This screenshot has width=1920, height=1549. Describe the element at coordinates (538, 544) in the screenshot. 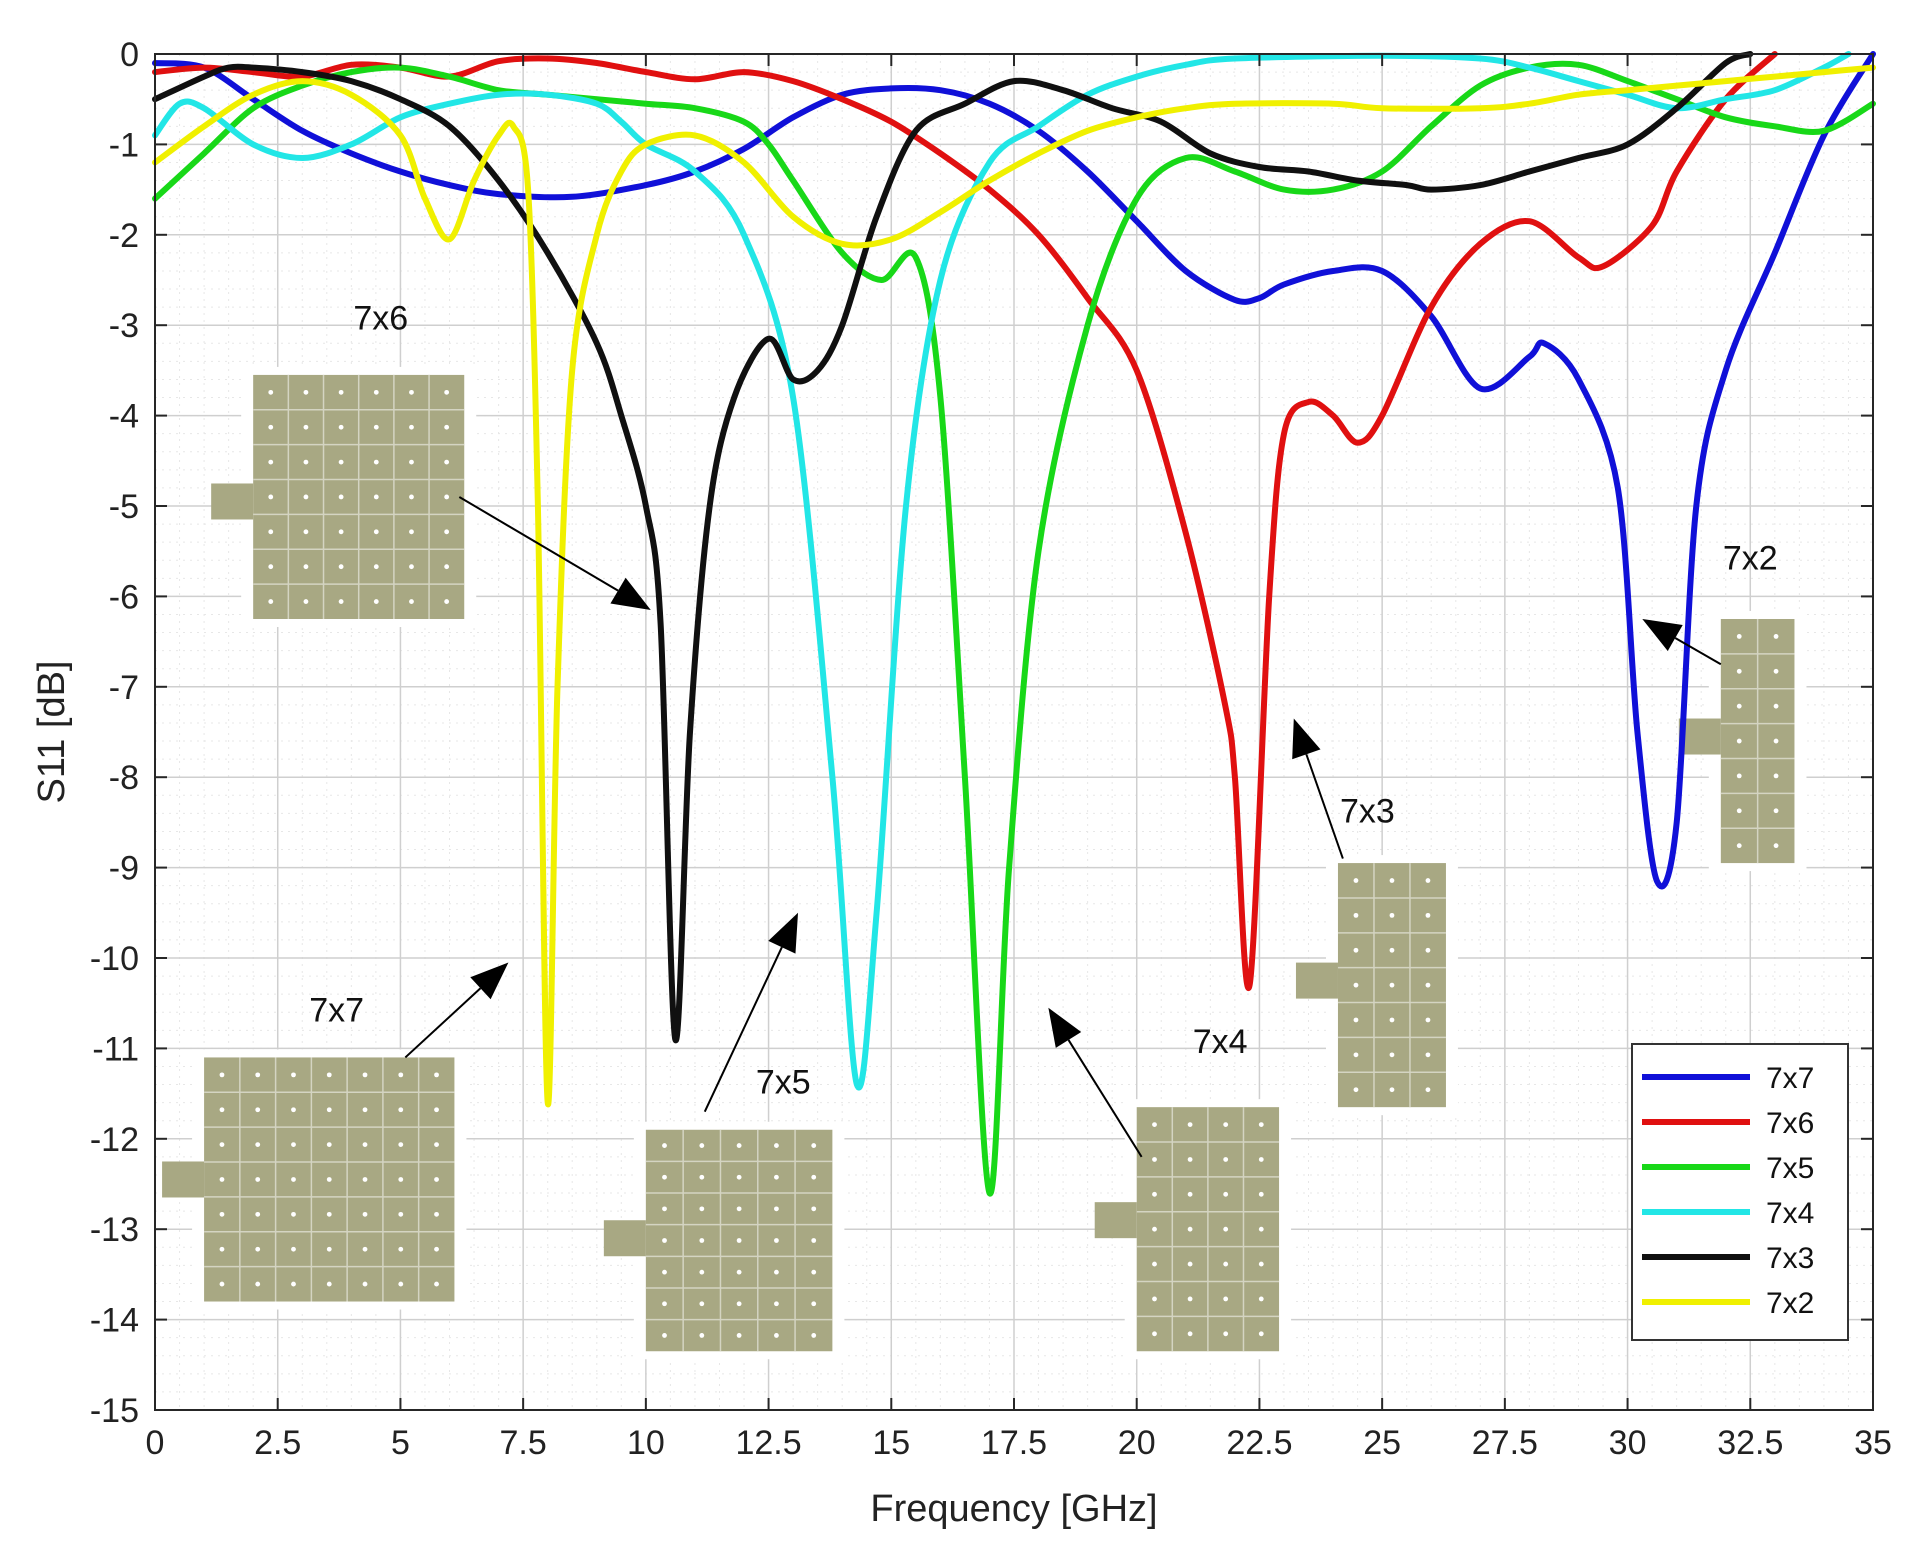

I see `pointer-arrow-7x6` at that location.